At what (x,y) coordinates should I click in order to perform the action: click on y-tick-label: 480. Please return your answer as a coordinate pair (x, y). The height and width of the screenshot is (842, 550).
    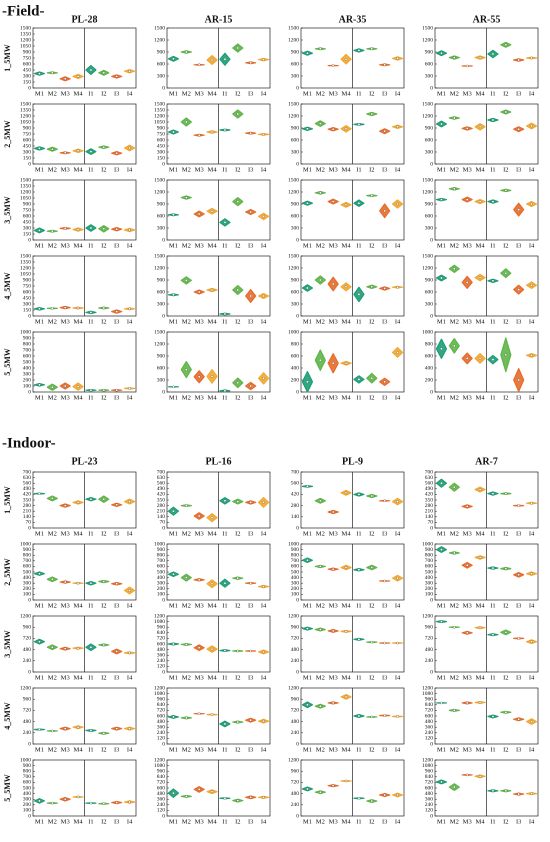
    Looking at the image, I should click on (429, 794).